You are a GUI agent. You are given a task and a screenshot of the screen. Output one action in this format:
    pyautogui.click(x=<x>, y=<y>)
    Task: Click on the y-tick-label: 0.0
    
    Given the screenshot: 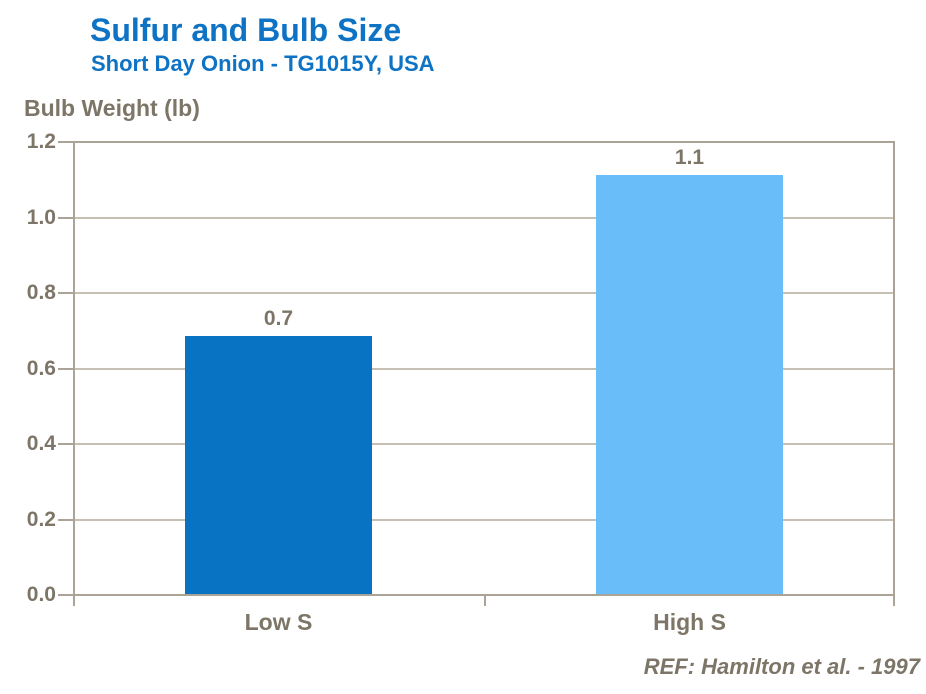 What is the action you would take?
    pyautogui.click(x=41, y=594)
    